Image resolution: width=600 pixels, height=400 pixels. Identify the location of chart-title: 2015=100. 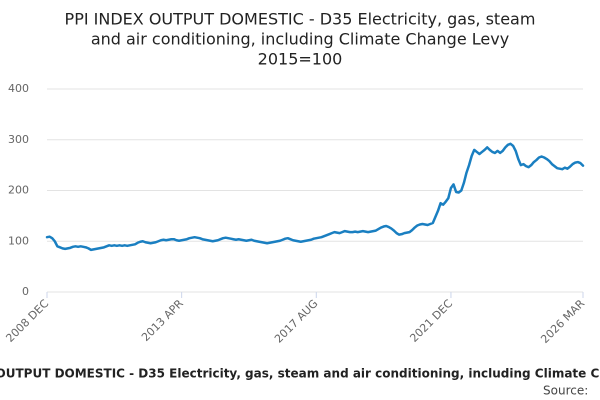
(300, 59).